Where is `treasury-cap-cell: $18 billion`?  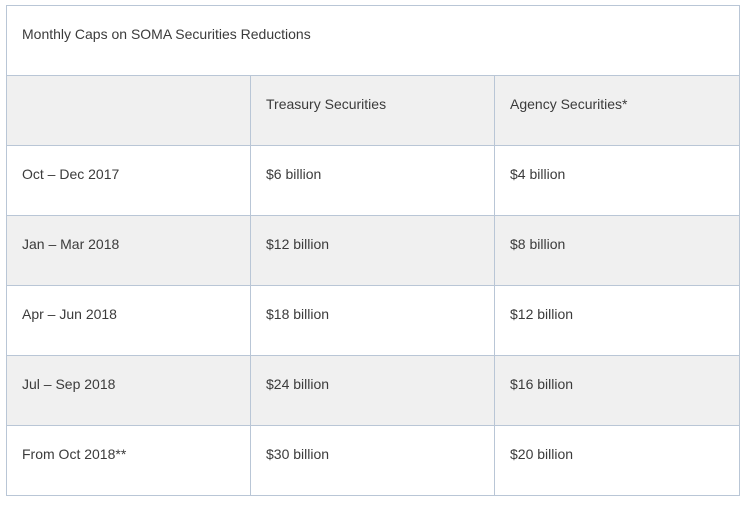 treasury-cap-cell: $18 billion is located at coordinates (372, 320).